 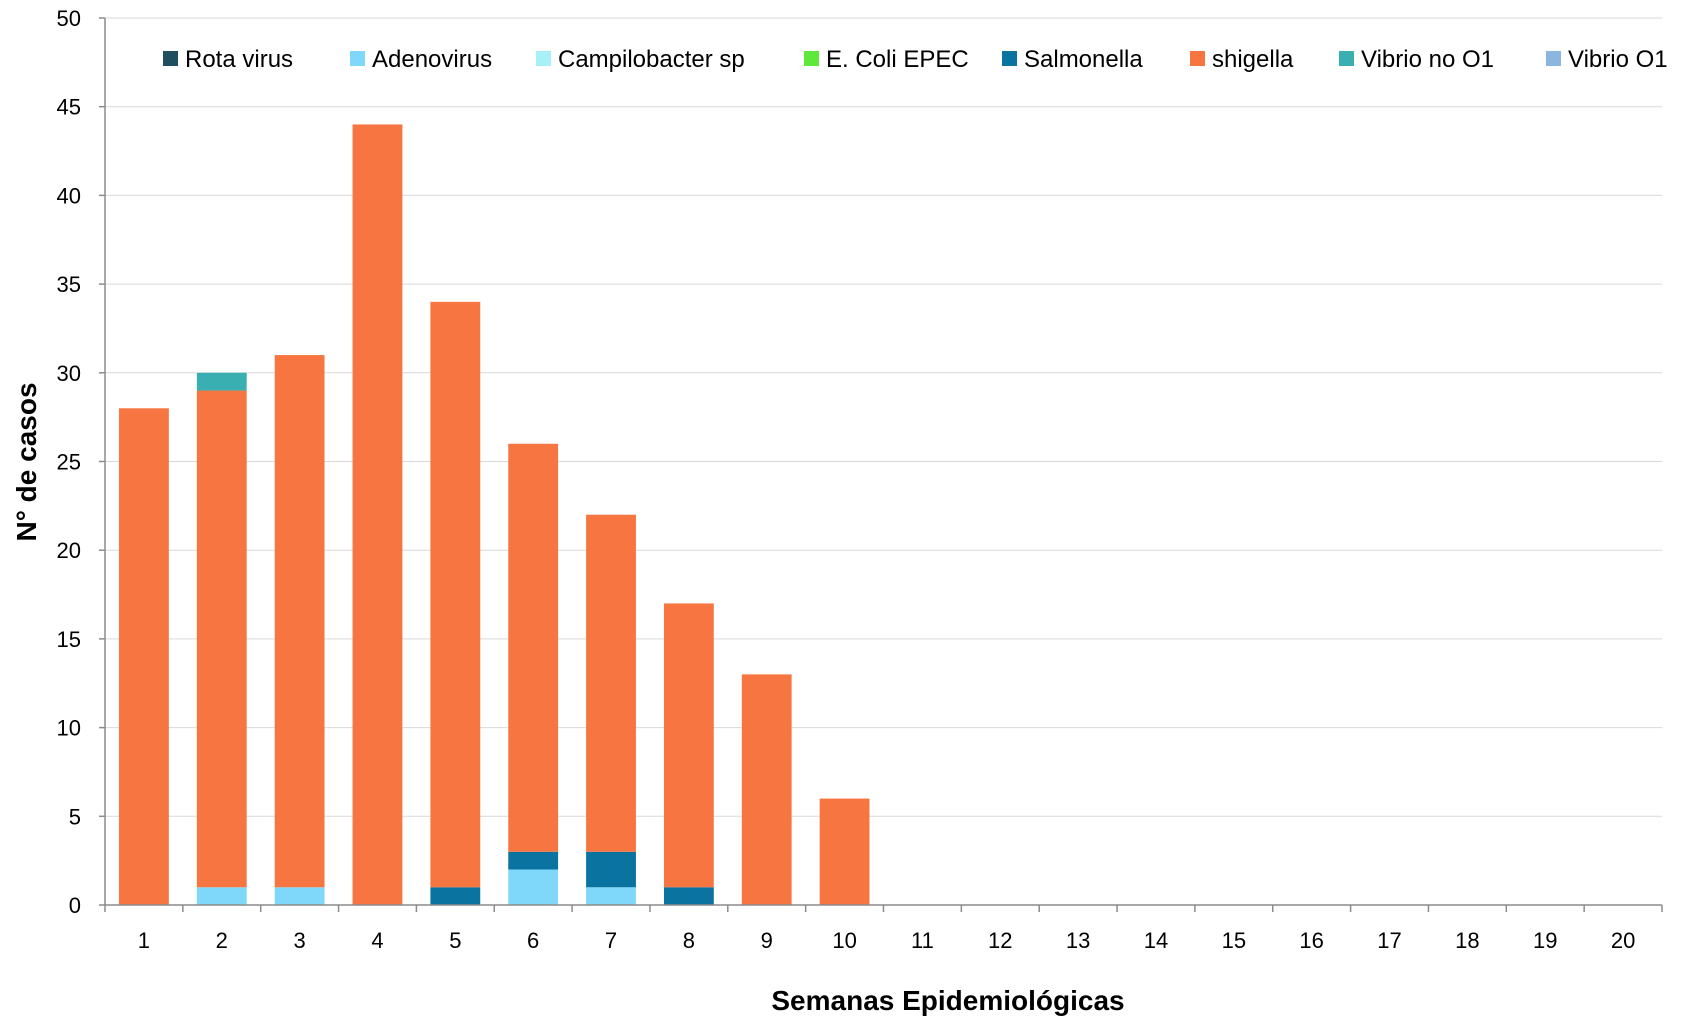 What do you see at coordinates (69, 639) in the screenshot?
I see `y-tick-label: 15` at bounding box center [69, 639].